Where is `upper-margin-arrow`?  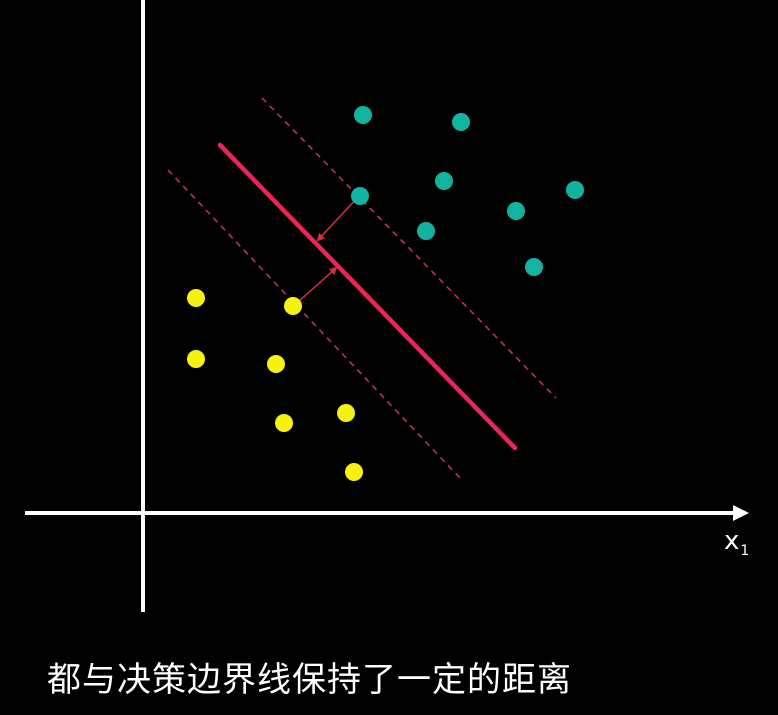
upper-margin-arrow is located at coordinates (337, 219).